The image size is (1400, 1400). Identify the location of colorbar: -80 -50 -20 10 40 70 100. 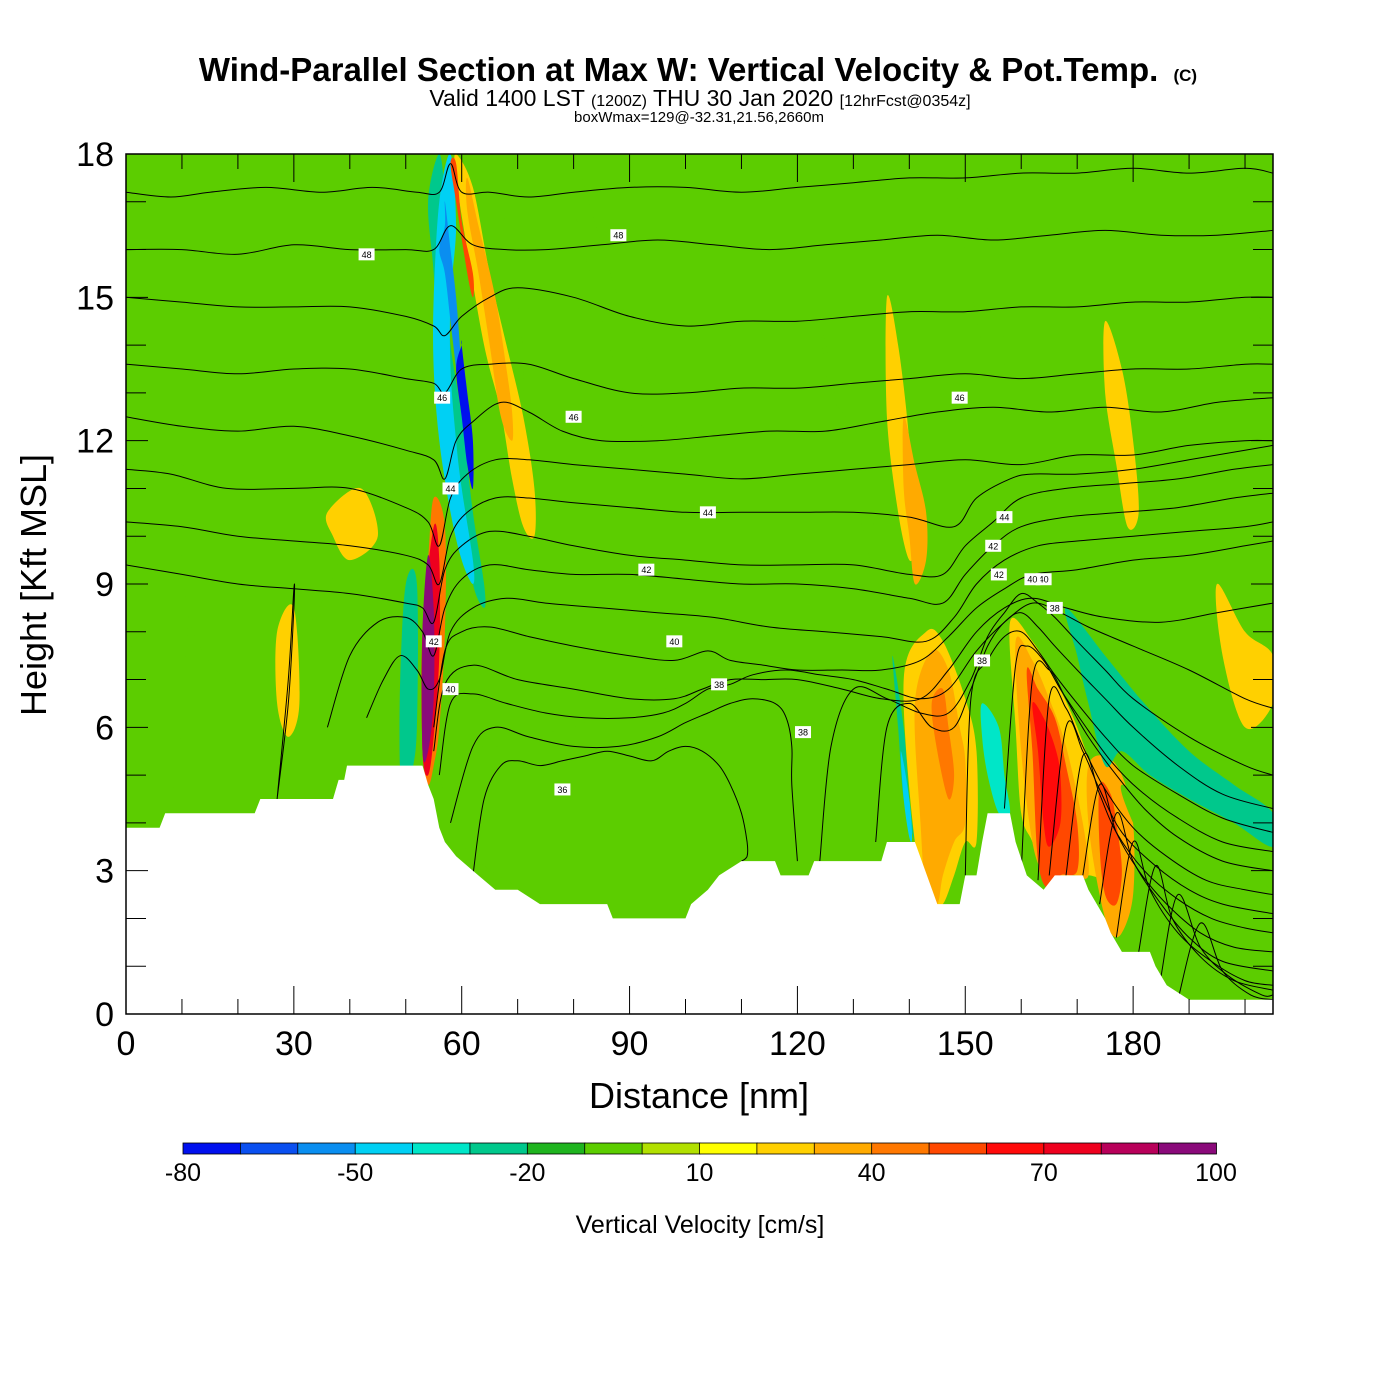
(701, 1164).